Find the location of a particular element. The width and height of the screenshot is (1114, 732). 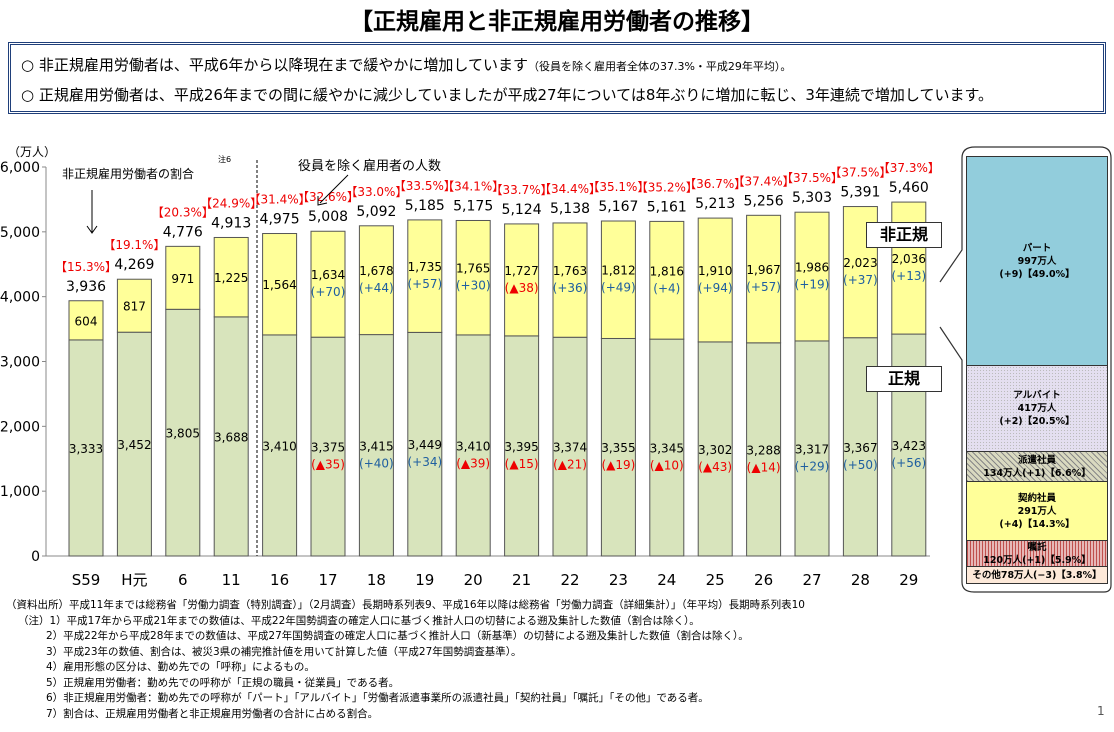

breakdown-label: 997万人 is located at coordinates (1037, 261).